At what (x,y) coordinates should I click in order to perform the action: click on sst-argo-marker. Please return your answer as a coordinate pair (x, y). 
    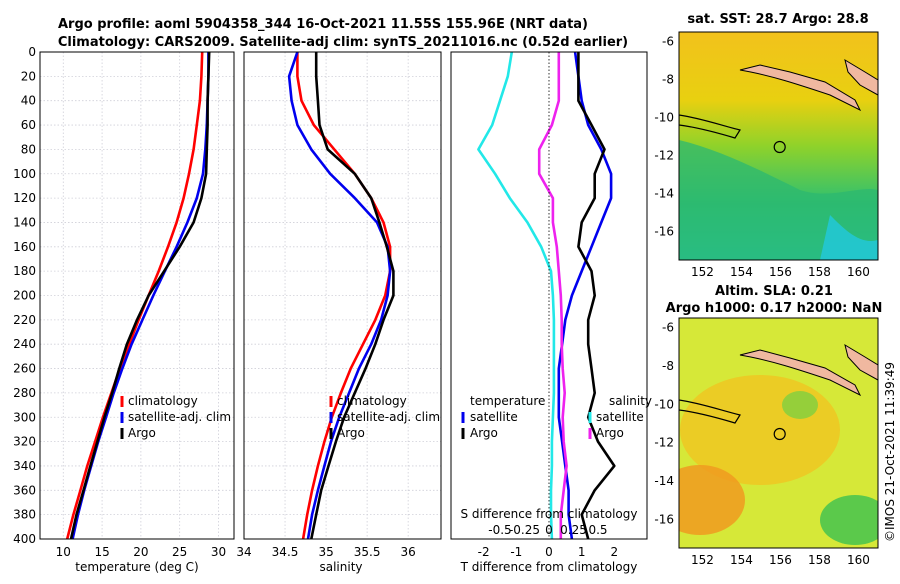
    Looking at the image, I should click on (779, 147).